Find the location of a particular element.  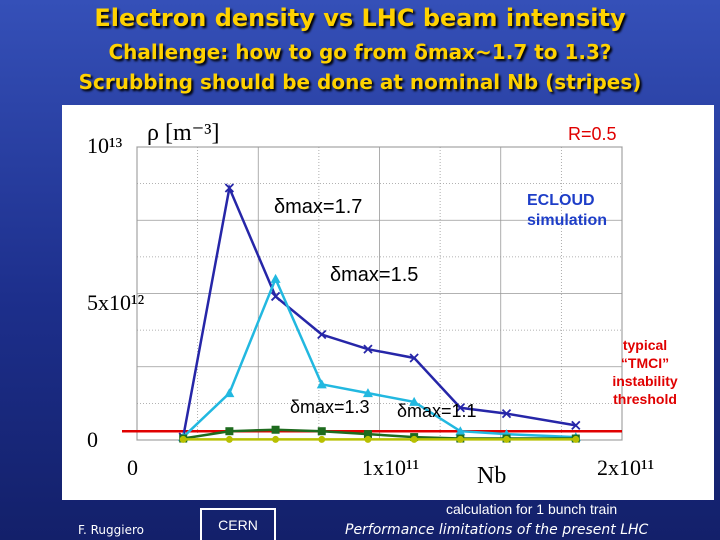

x-tick-label: 1x10¹¹ is located at coordinates (390, 467).